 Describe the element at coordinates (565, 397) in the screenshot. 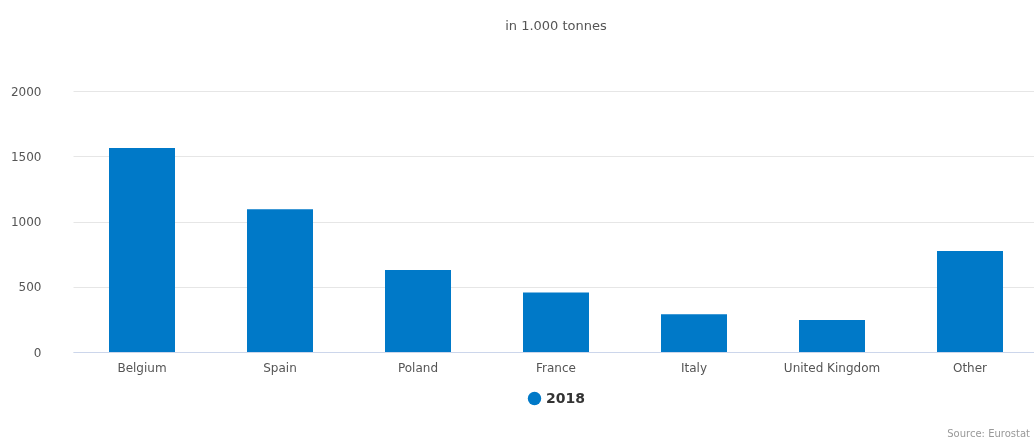

I see `legend-label: 2018` at that location.